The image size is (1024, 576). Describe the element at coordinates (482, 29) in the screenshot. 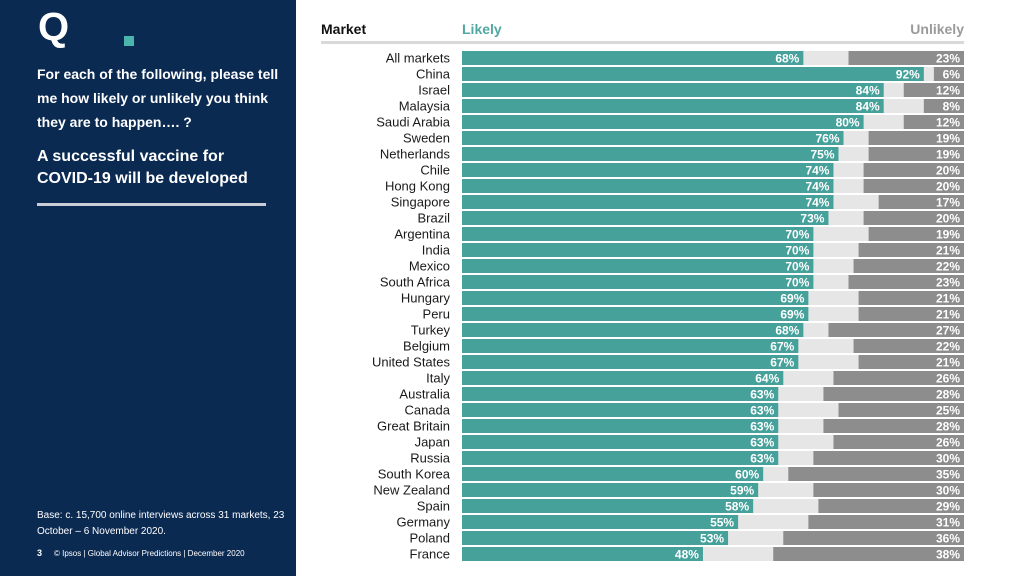

I see `likely-column-header: Likely` at that location.